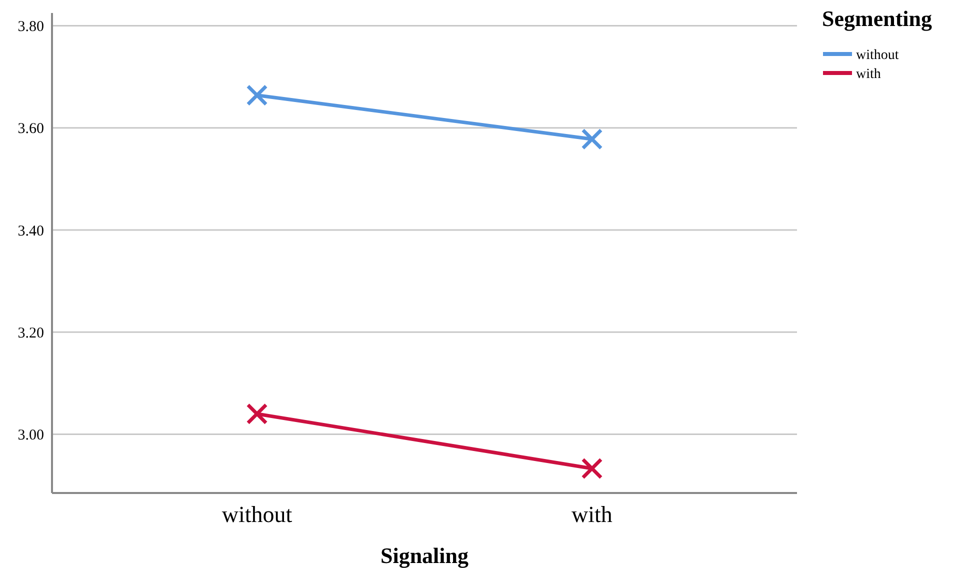  Describe the element at coordinates (424, 555) in the screenshot. I see `x-axis-title: Signaling` at that location.